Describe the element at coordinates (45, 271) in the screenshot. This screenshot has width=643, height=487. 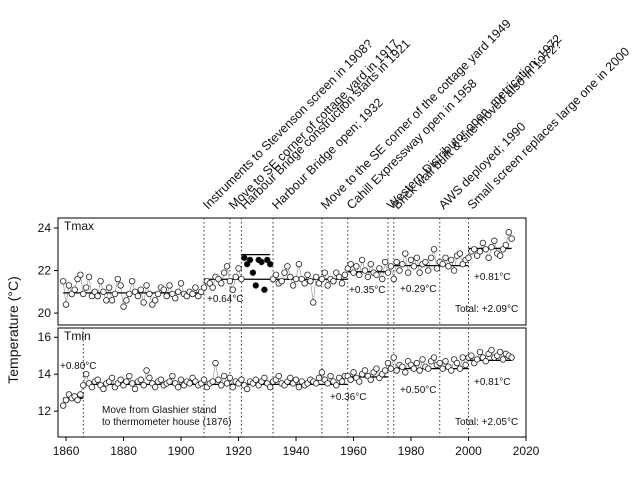
I see `y-tick-label: 22` at that location.